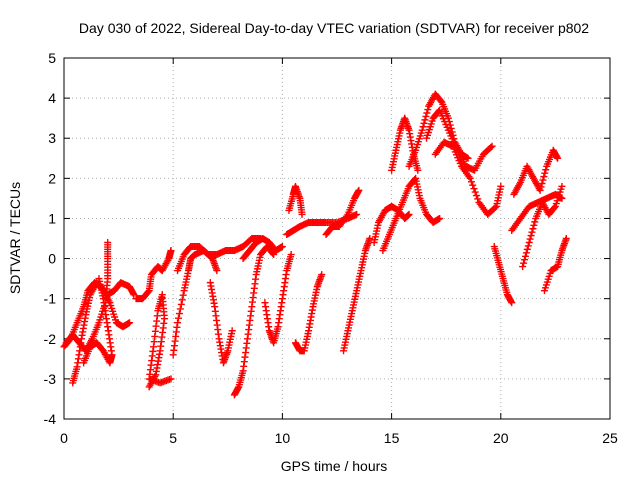  Describe the element at coordinates (501, 438) in the screenshot. I see `x-tick-label: 20` at that location.